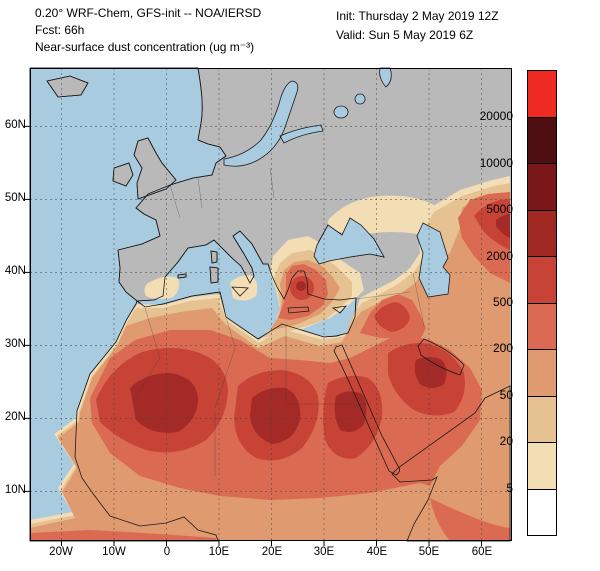 This screenshot has height=571, width=600. I want to click on y-axis-label: 20N, so click(15, 417).